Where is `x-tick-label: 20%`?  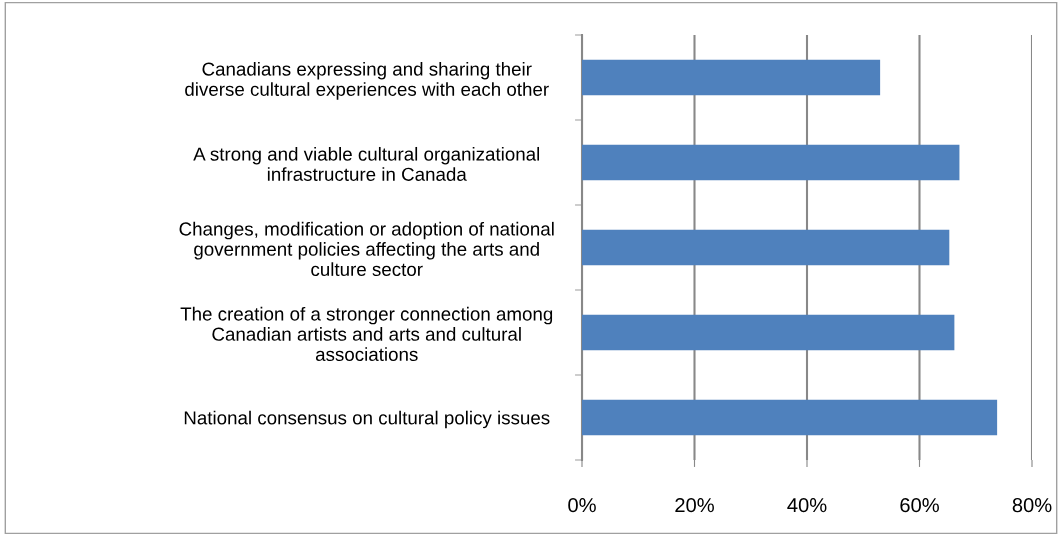 x-tick-label: 20% is located at coordinates (694, 505).